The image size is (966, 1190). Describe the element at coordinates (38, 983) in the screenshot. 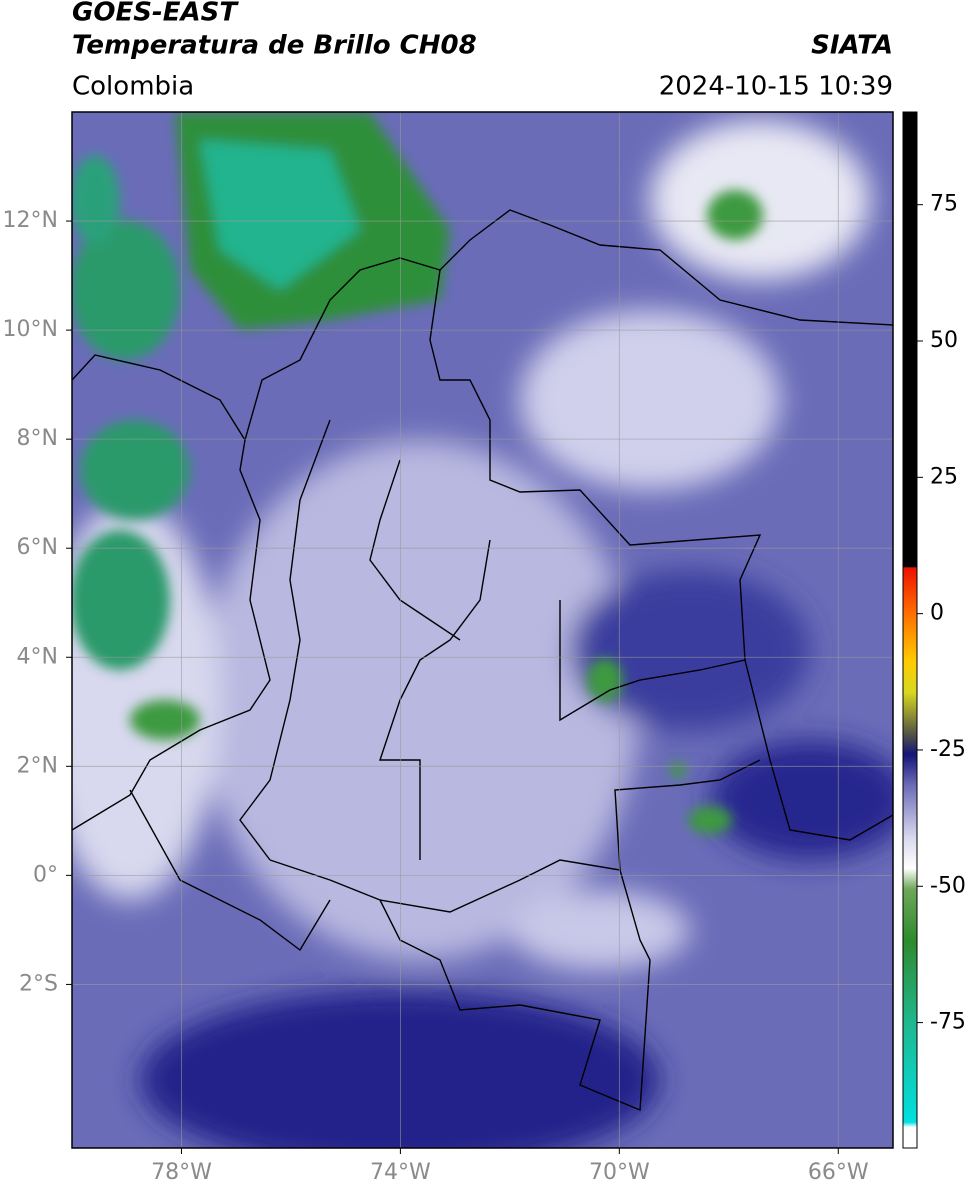

I see `y-tick-label: 2°S` at that location.